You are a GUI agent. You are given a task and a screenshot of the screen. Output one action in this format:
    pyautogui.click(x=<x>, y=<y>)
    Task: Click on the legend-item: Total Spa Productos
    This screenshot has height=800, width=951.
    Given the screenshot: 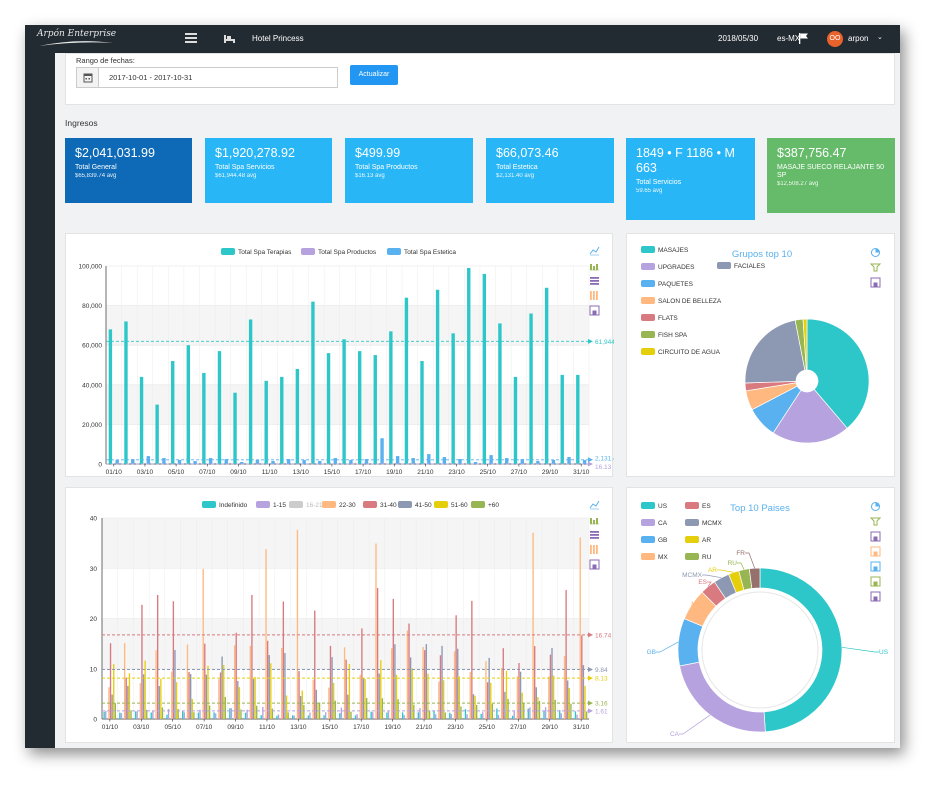 What is the action you would take?
    pyautogui.click(x=347, y=252)
    